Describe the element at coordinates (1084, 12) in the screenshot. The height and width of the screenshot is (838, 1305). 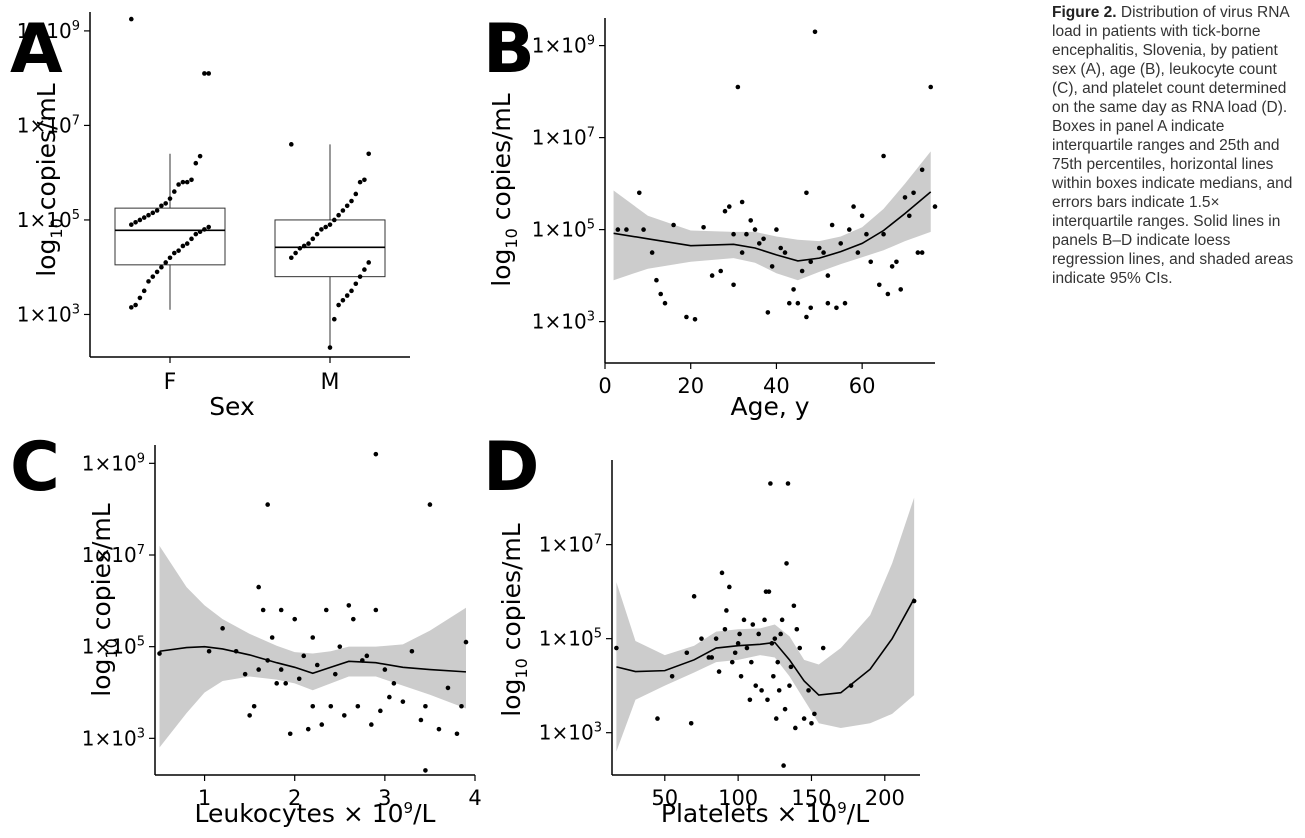
I see `caption-label: Figure 2.` at that location.